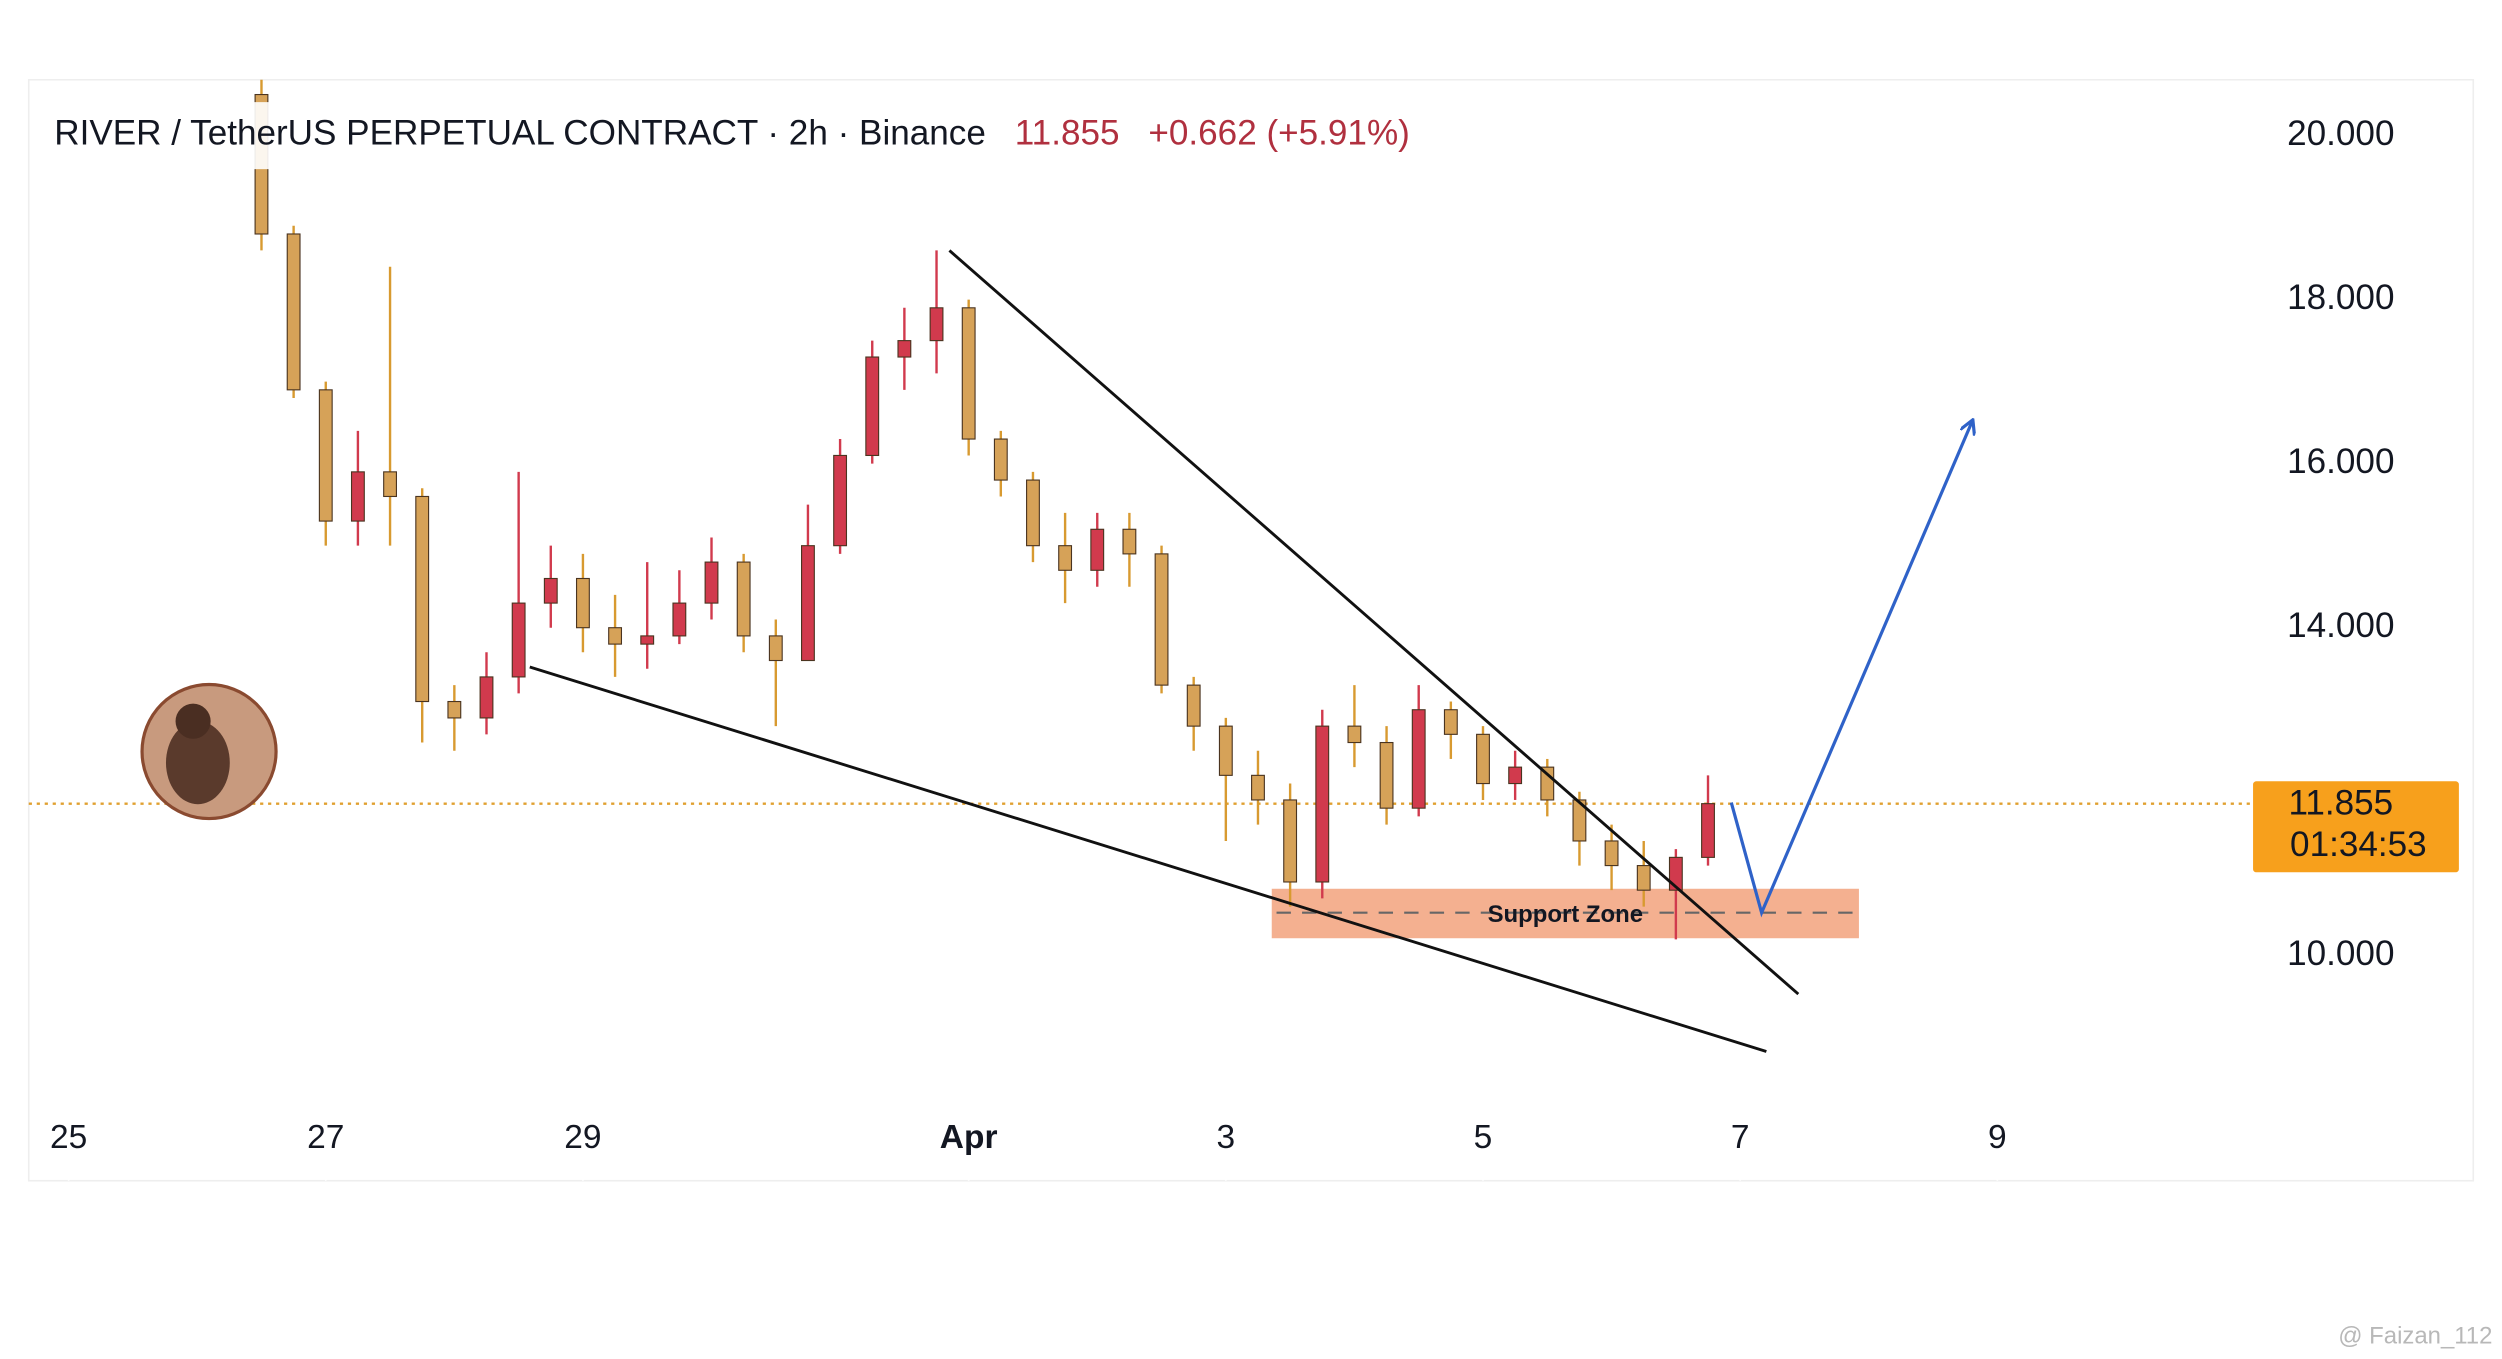 The width and height of the screenshot is (2502, 1359). Describe the element at coordinates (2340, 297) in the screenshot. I see `y-tick-label: 18.000` at that location.